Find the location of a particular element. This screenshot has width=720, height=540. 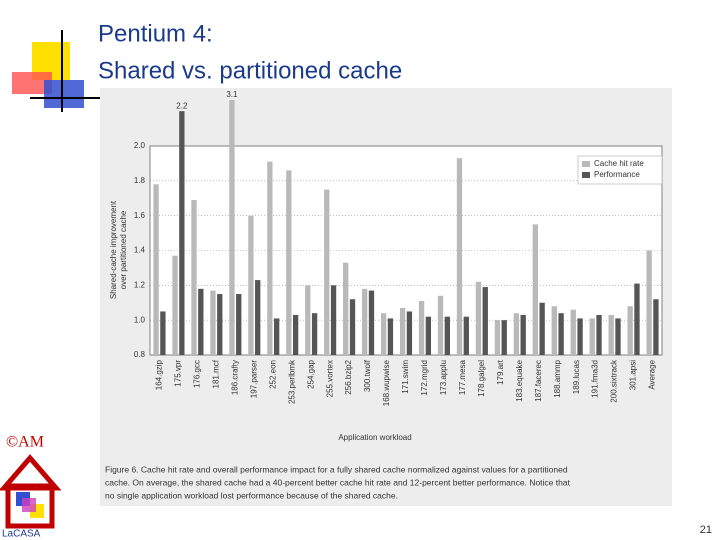

y-axis-label: Shared-cache improvement is located at coordinates (113, 249).